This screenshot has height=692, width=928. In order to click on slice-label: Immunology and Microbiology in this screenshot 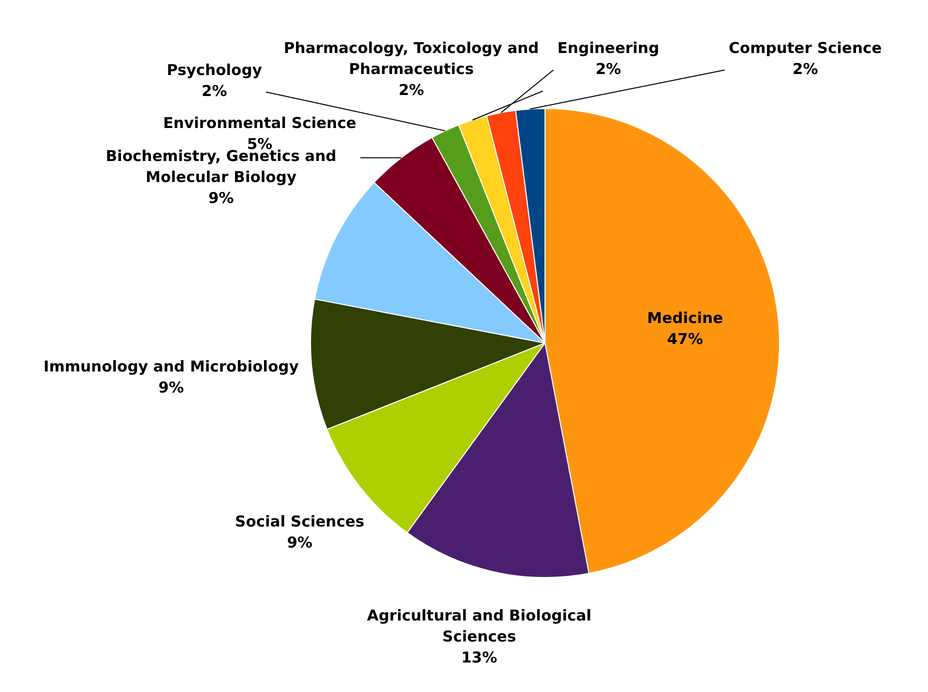, I will do `click(171, 367)`.